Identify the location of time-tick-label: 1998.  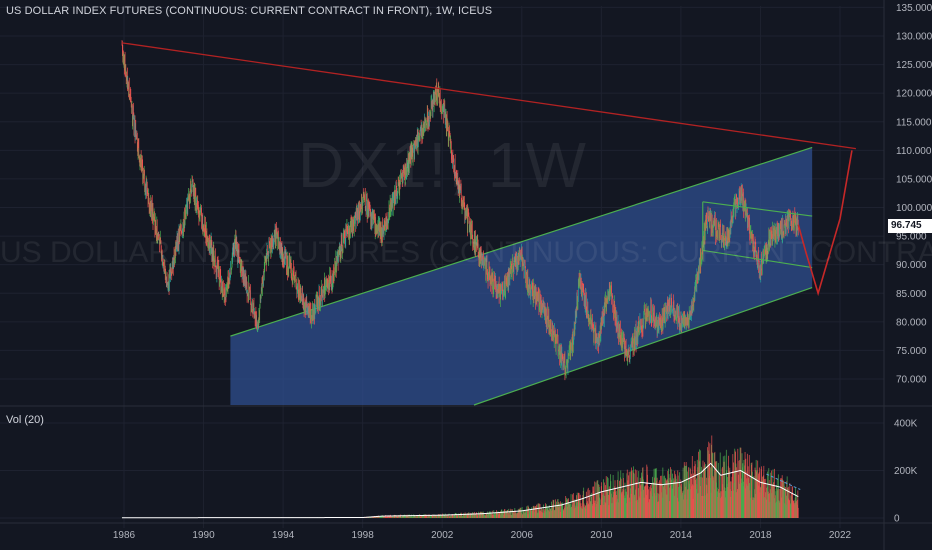
(363, 535).